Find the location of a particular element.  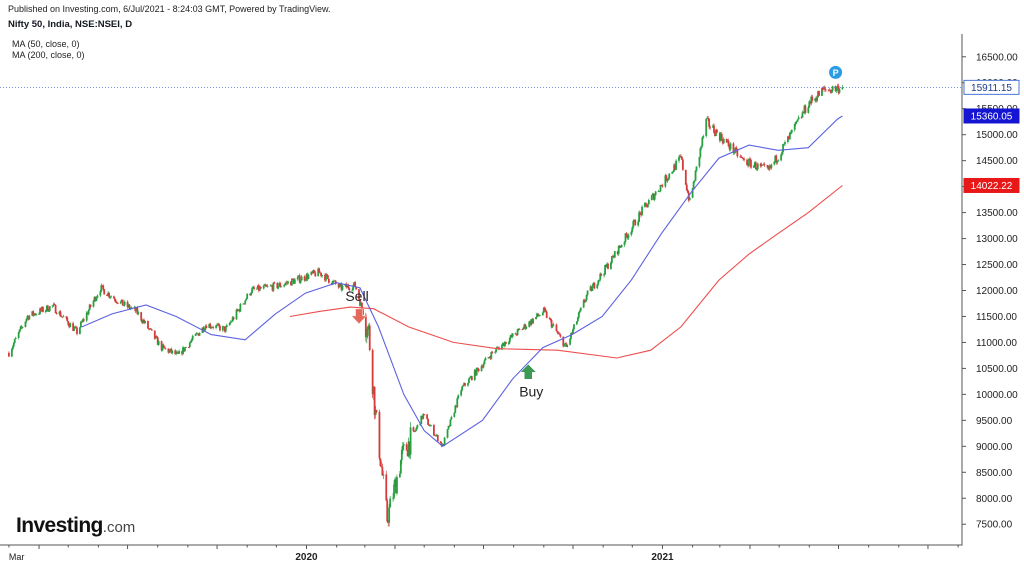

buy-label: Buy is located at coordinates (531, 391).